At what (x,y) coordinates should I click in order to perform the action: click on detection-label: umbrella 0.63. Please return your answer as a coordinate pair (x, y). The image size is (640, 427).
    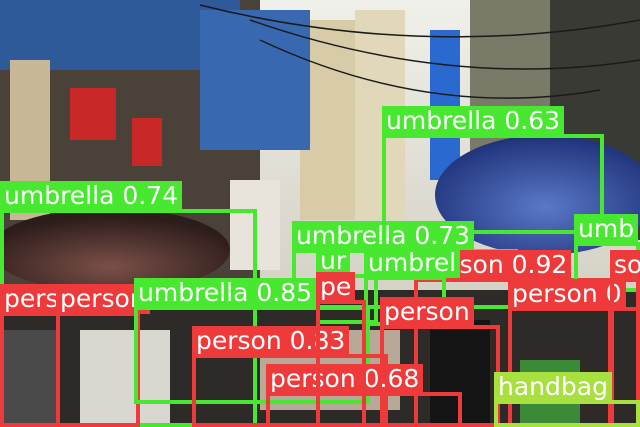
    Looking at the image, I should click on (473, 121).